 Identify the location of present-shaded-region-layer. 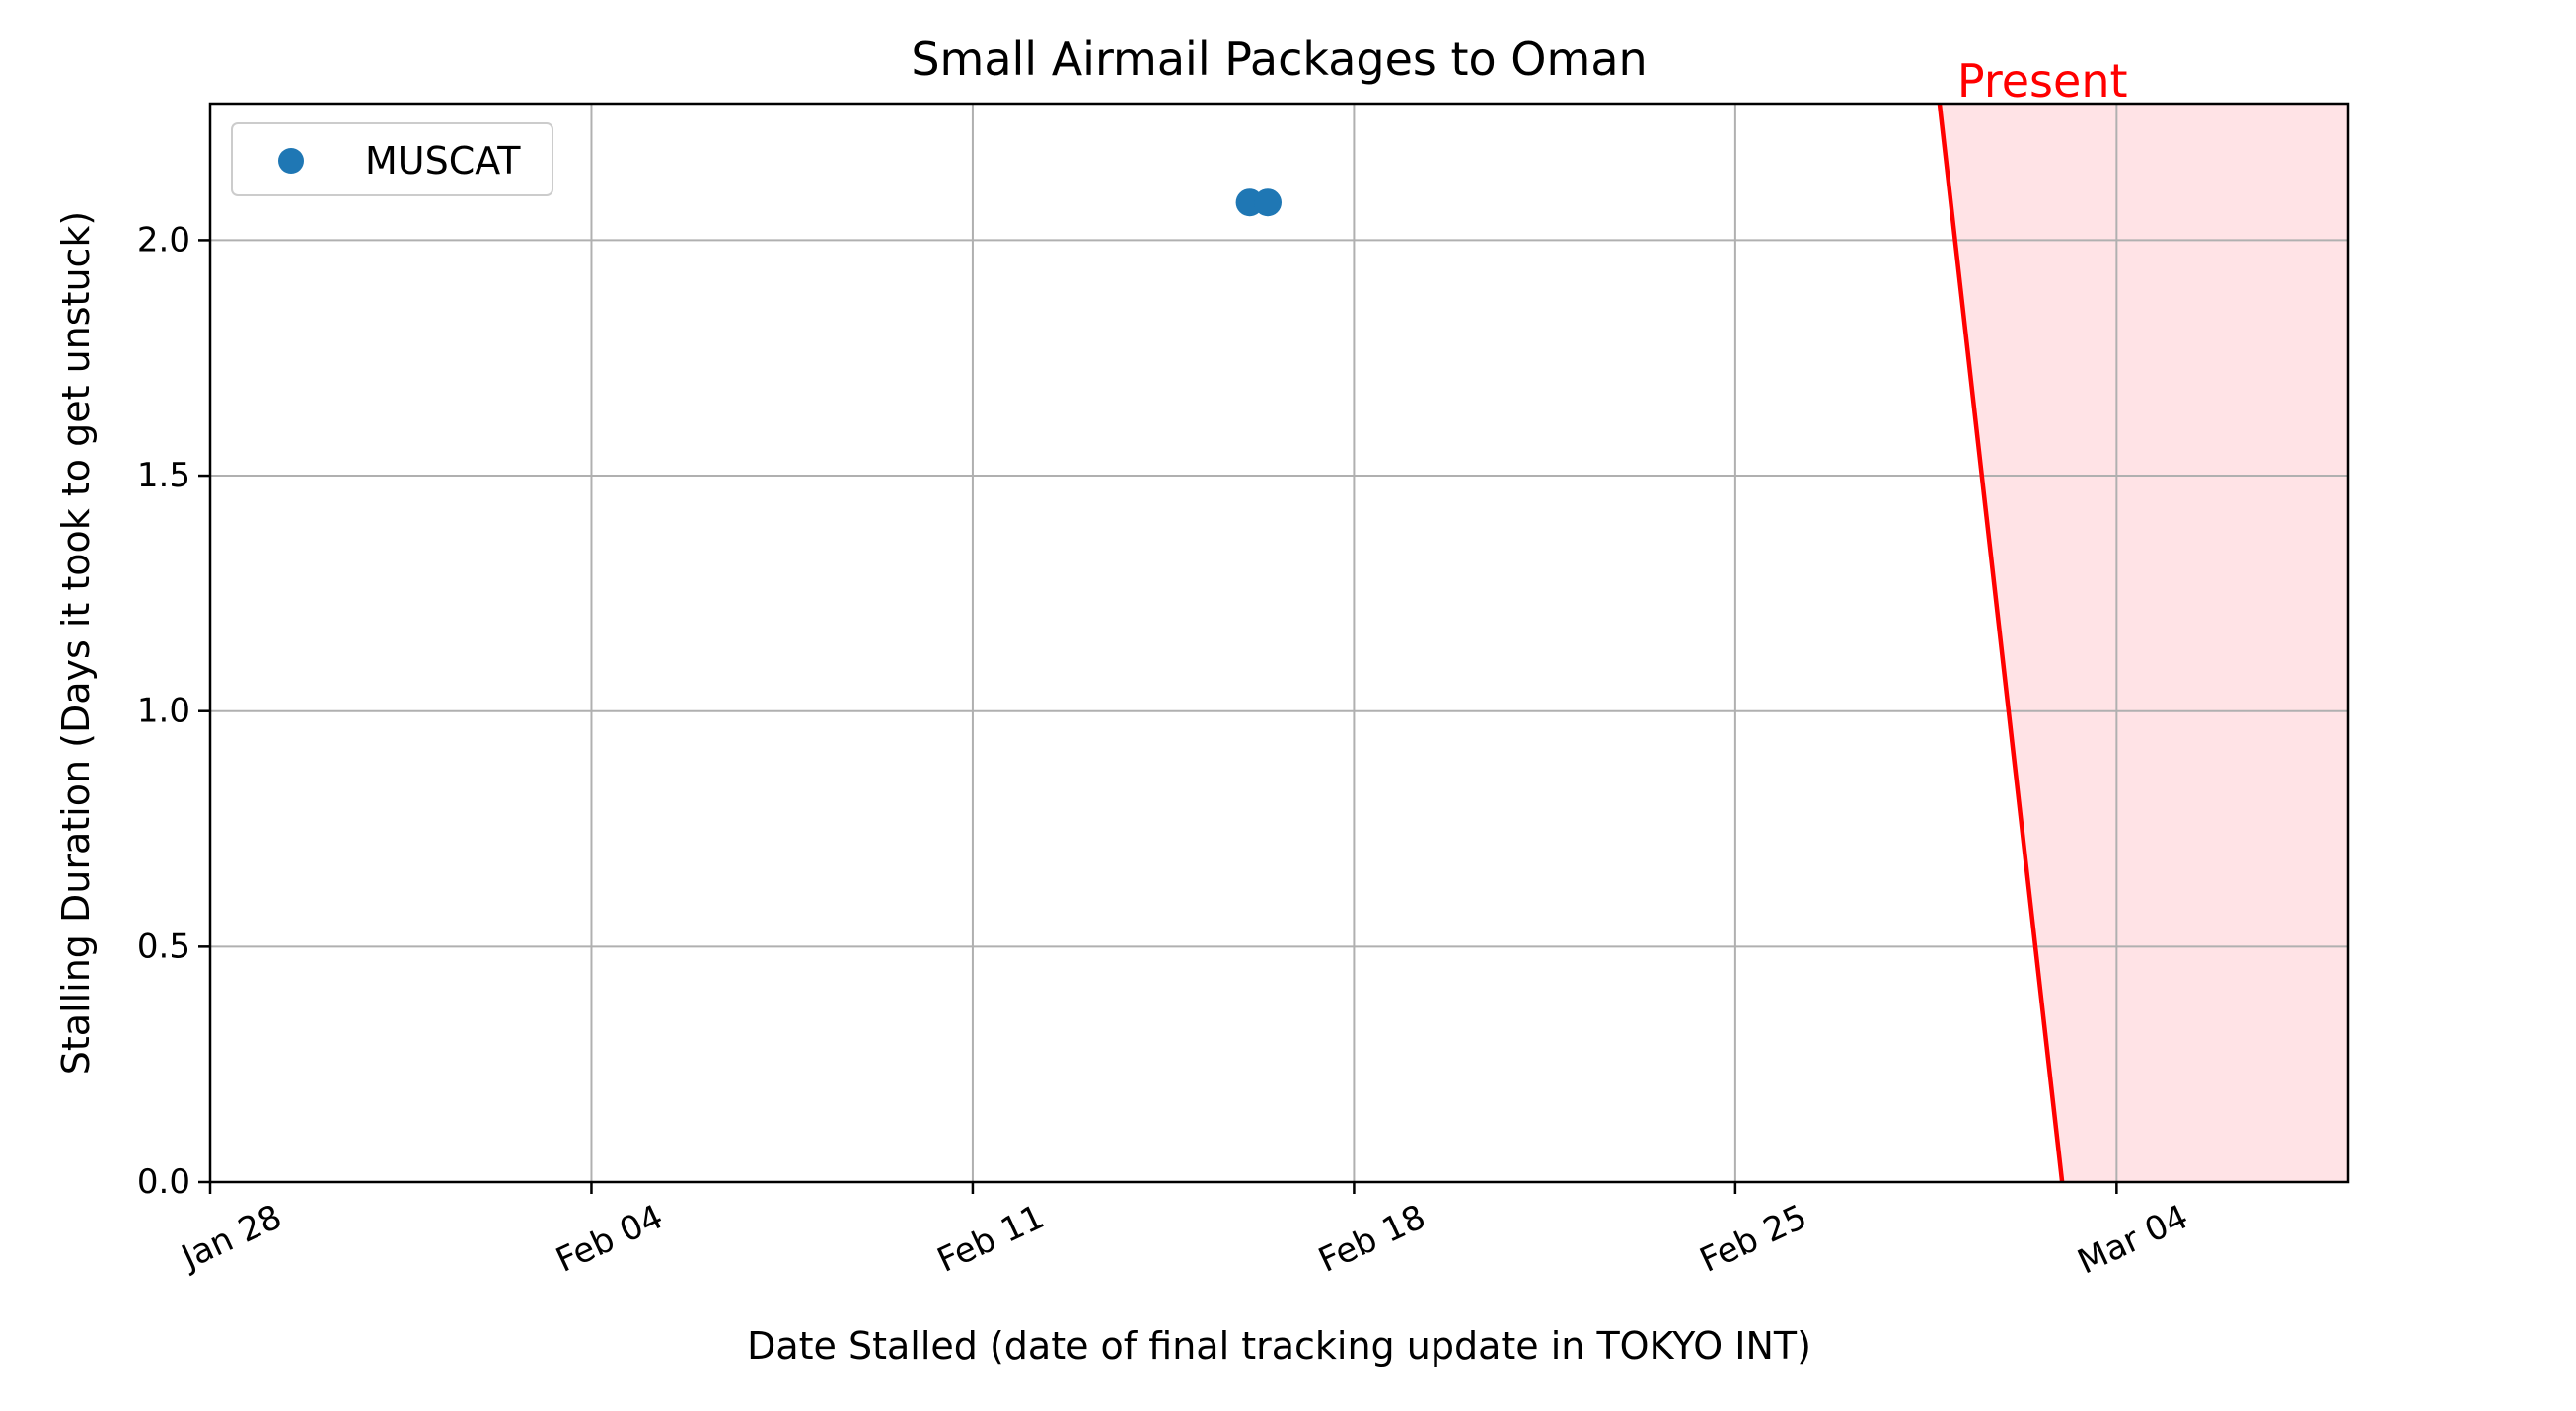
(2143, 643).